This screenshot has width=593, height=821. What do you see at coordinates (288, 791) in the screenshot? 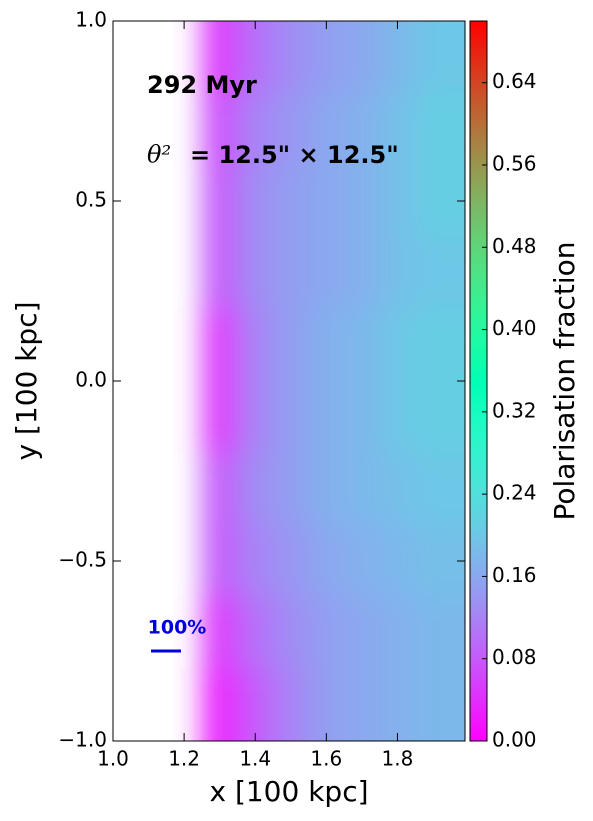
I see `x-axis-label: x [100 kpc]` at bounding box center [288, 791].